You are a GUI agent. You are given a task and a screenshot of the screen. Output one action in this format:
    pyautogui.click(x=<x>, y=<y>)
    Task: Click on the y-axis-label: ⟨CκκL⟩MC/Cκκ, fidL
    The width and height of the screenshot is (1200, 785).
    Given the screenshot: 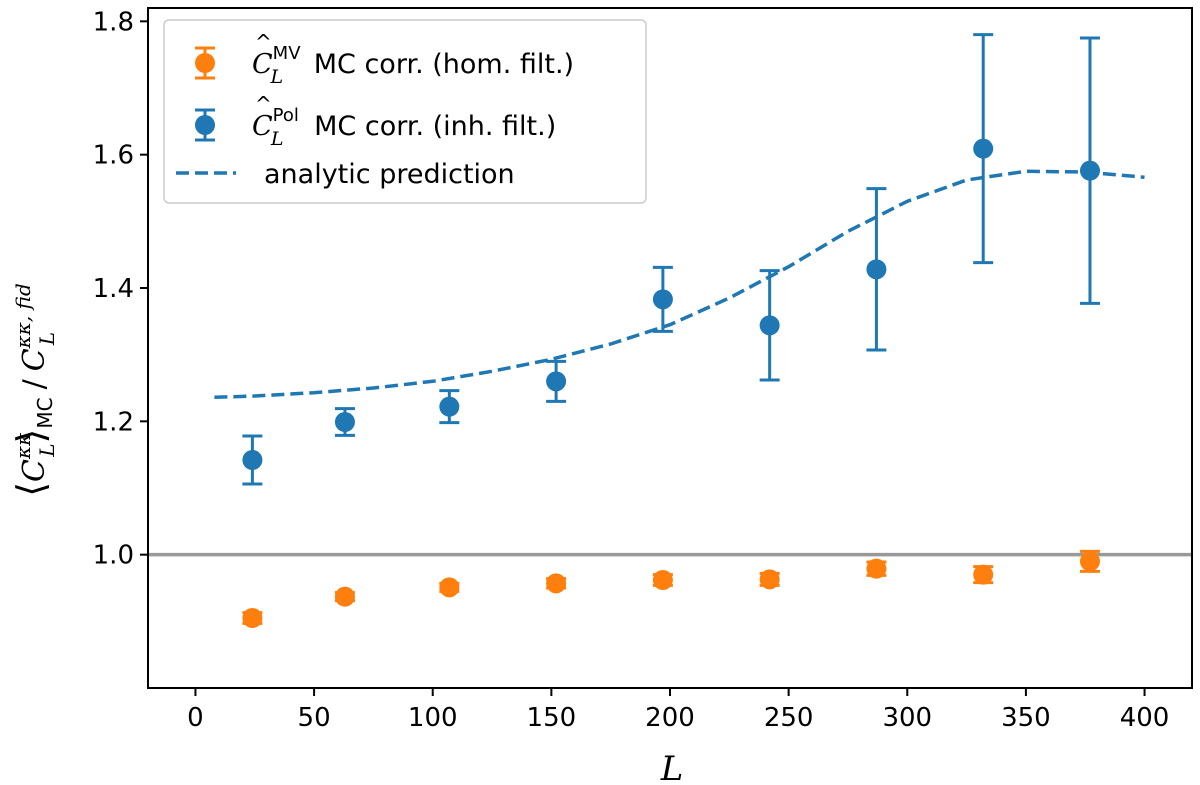 What is the action you would take?
    pyautogui.click(x=34, y=390)
    